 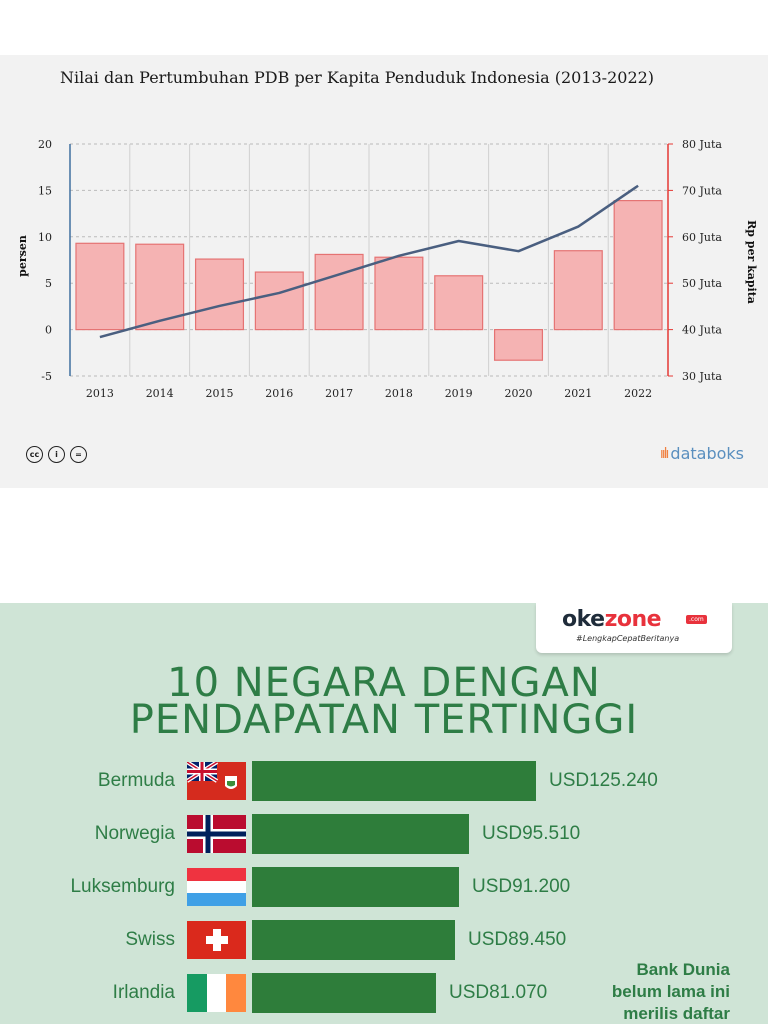 I want to click on bar-2014, so click(x=160, y=287).